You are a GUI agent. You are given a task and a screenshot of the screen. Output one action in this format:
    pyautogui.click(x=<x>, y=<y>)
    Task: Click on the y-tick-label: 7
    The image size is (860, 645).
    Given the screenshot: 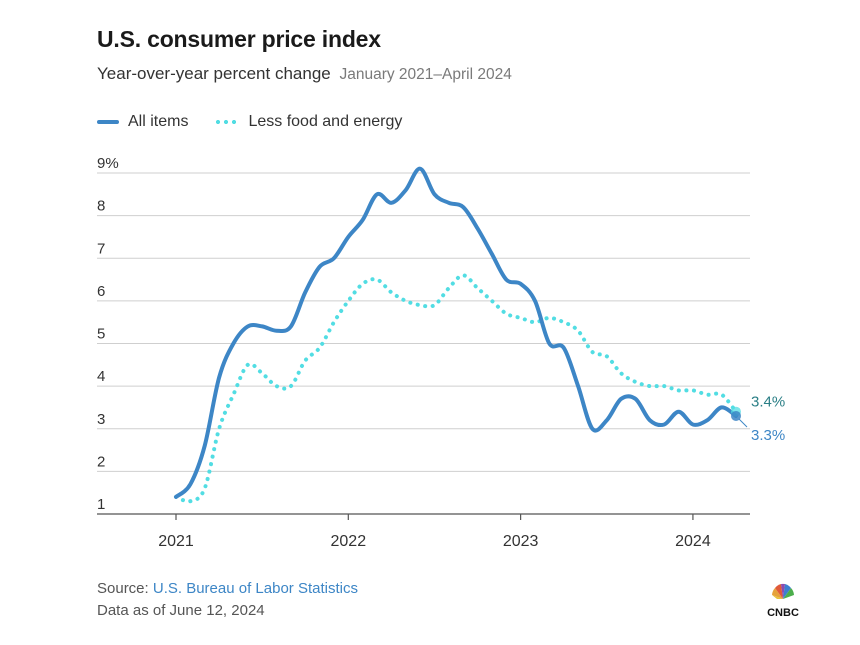 What is the action you would take?
    pyautogui.click(x=101, y=248)
    